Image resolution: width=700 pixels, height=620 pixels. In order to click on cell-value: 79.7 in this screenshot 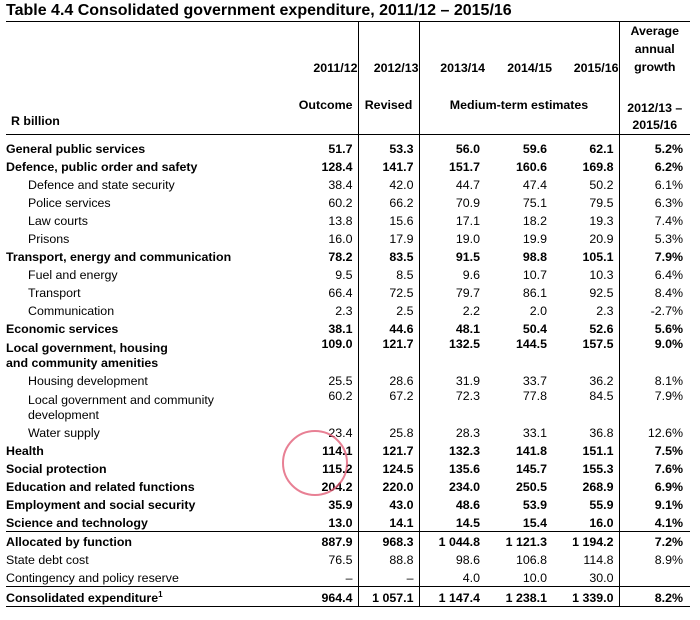, I will do `click(451, 292)`.